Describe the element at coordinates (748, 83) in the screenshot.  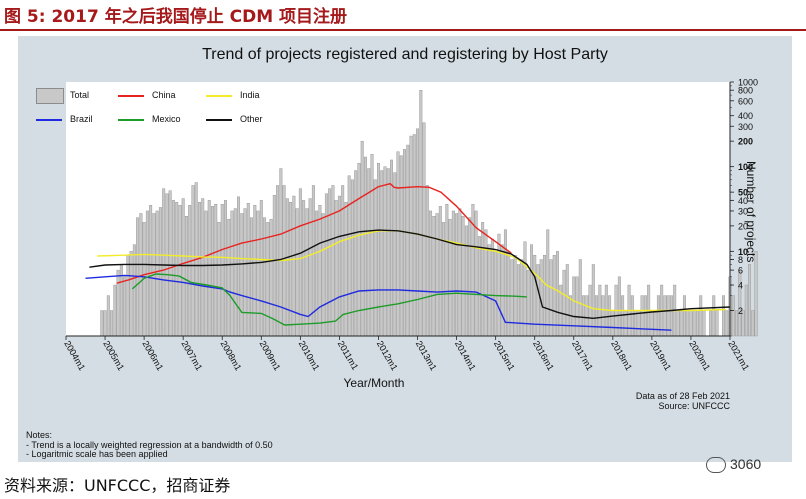
I see `y-tick-label-1000: 1000` at that location.